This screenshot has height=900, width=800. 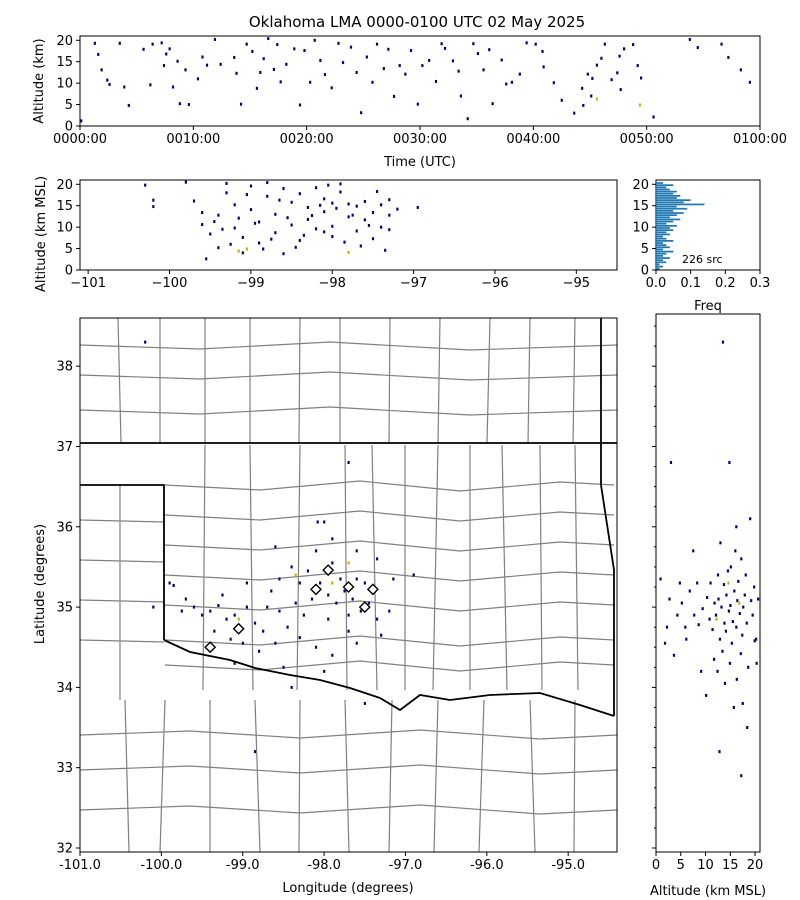 What do you see at coordinates (420, 139) in the screenshot?
I see `x-tick-label: 0030:00` at bounding box center [420, 139].